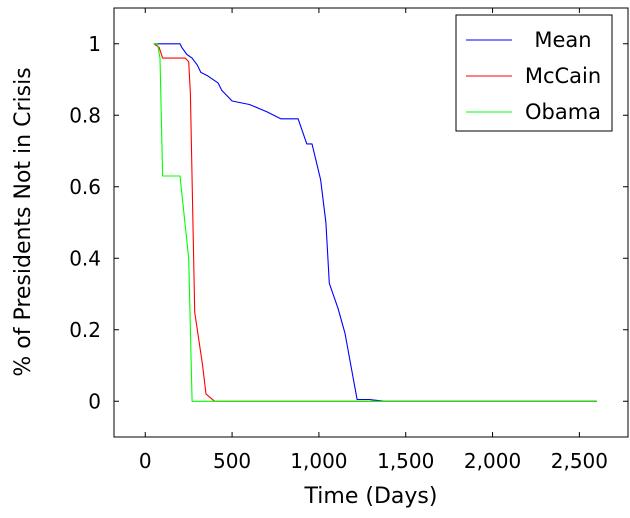  What do you see at coordinates (563, 76) in the screenshot?
I see `legend-label-mccain: McCain` at bounding box center [563, 76].